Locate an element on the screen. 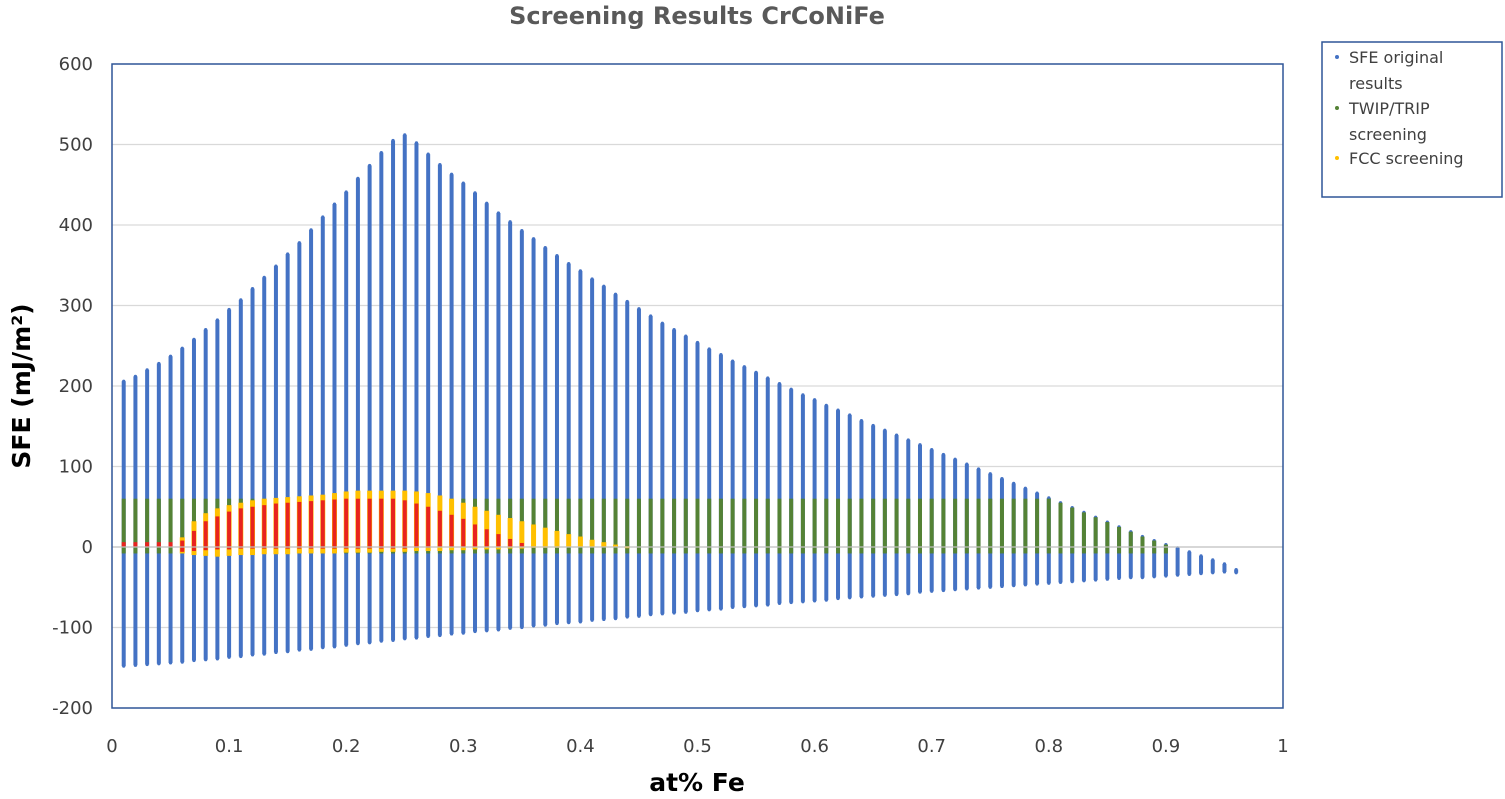  x-axis-title: at% Fe is located at coordinates (697, 782).